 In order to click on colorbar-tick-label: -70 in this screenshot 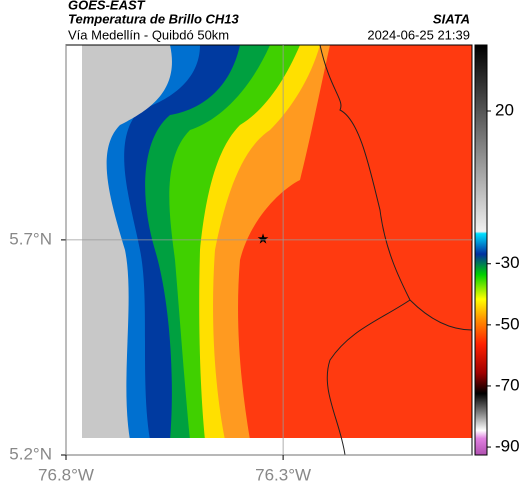, I will do `click(507, 384)`.